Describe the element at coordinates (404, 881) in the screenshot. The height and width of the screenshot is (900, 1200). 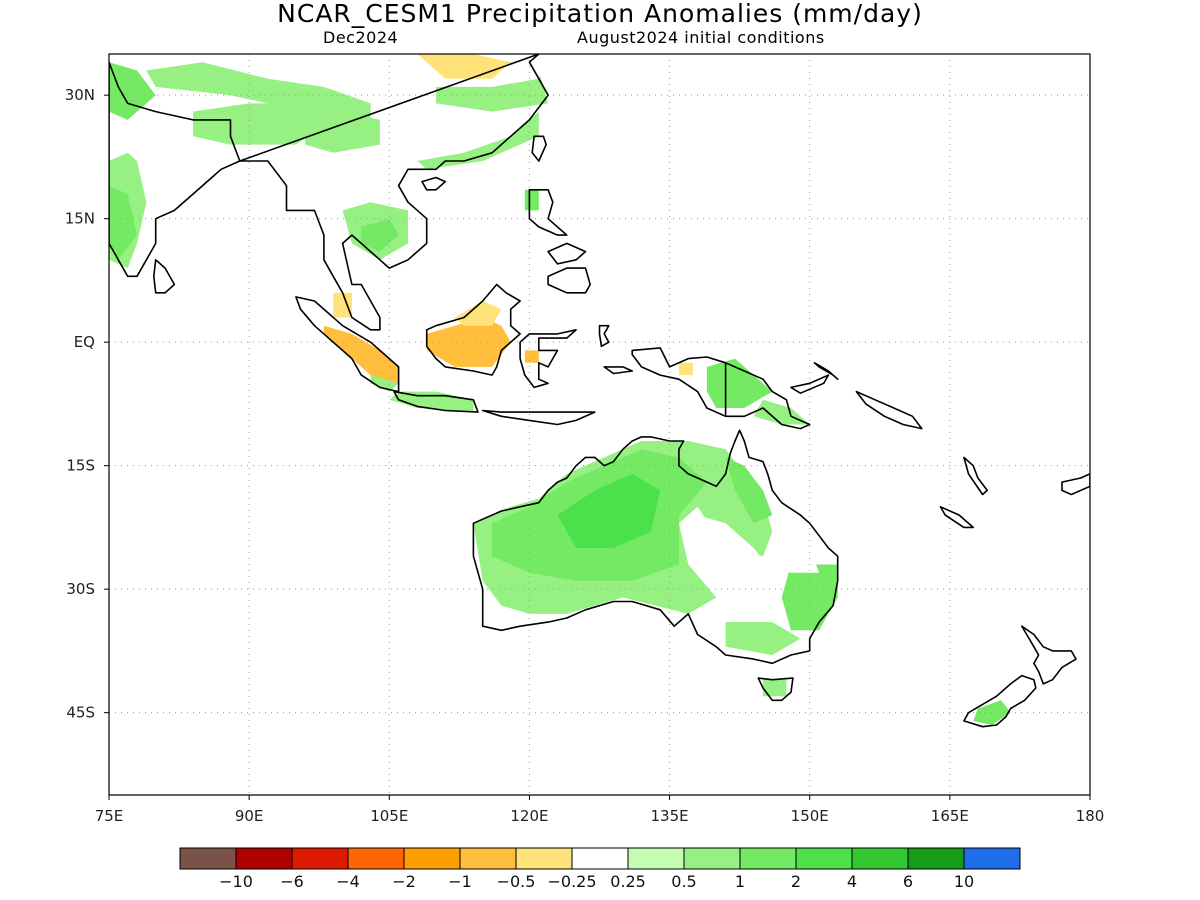
I see `colorbar-label: −2` at that location.